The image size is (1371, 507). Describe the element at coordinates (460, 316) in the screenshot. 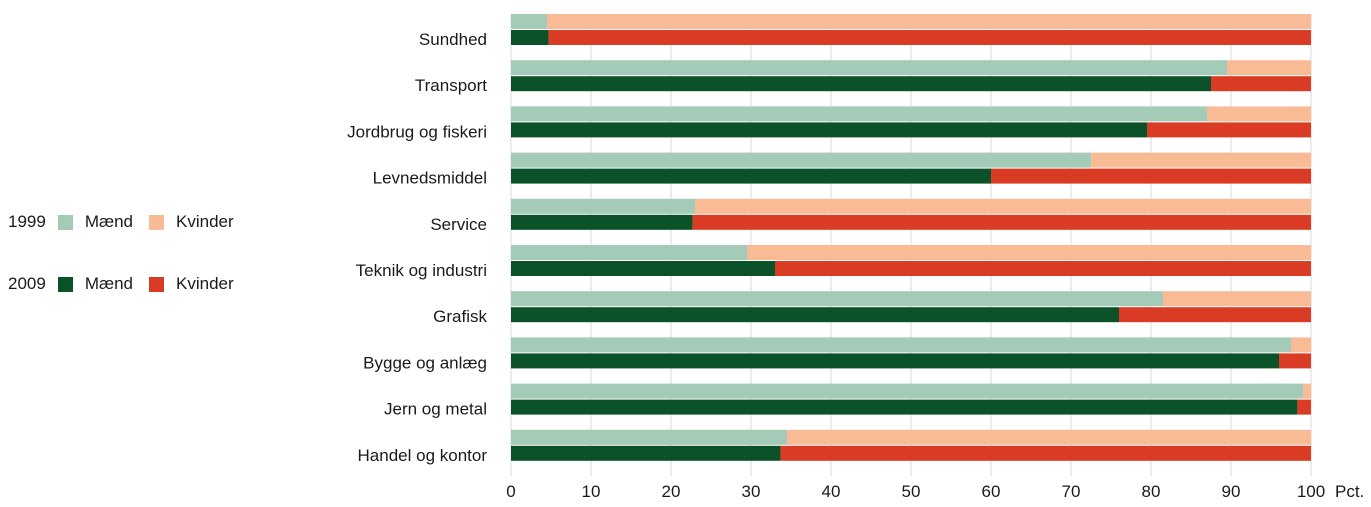

I see `category-label: Grafisk` at that location.